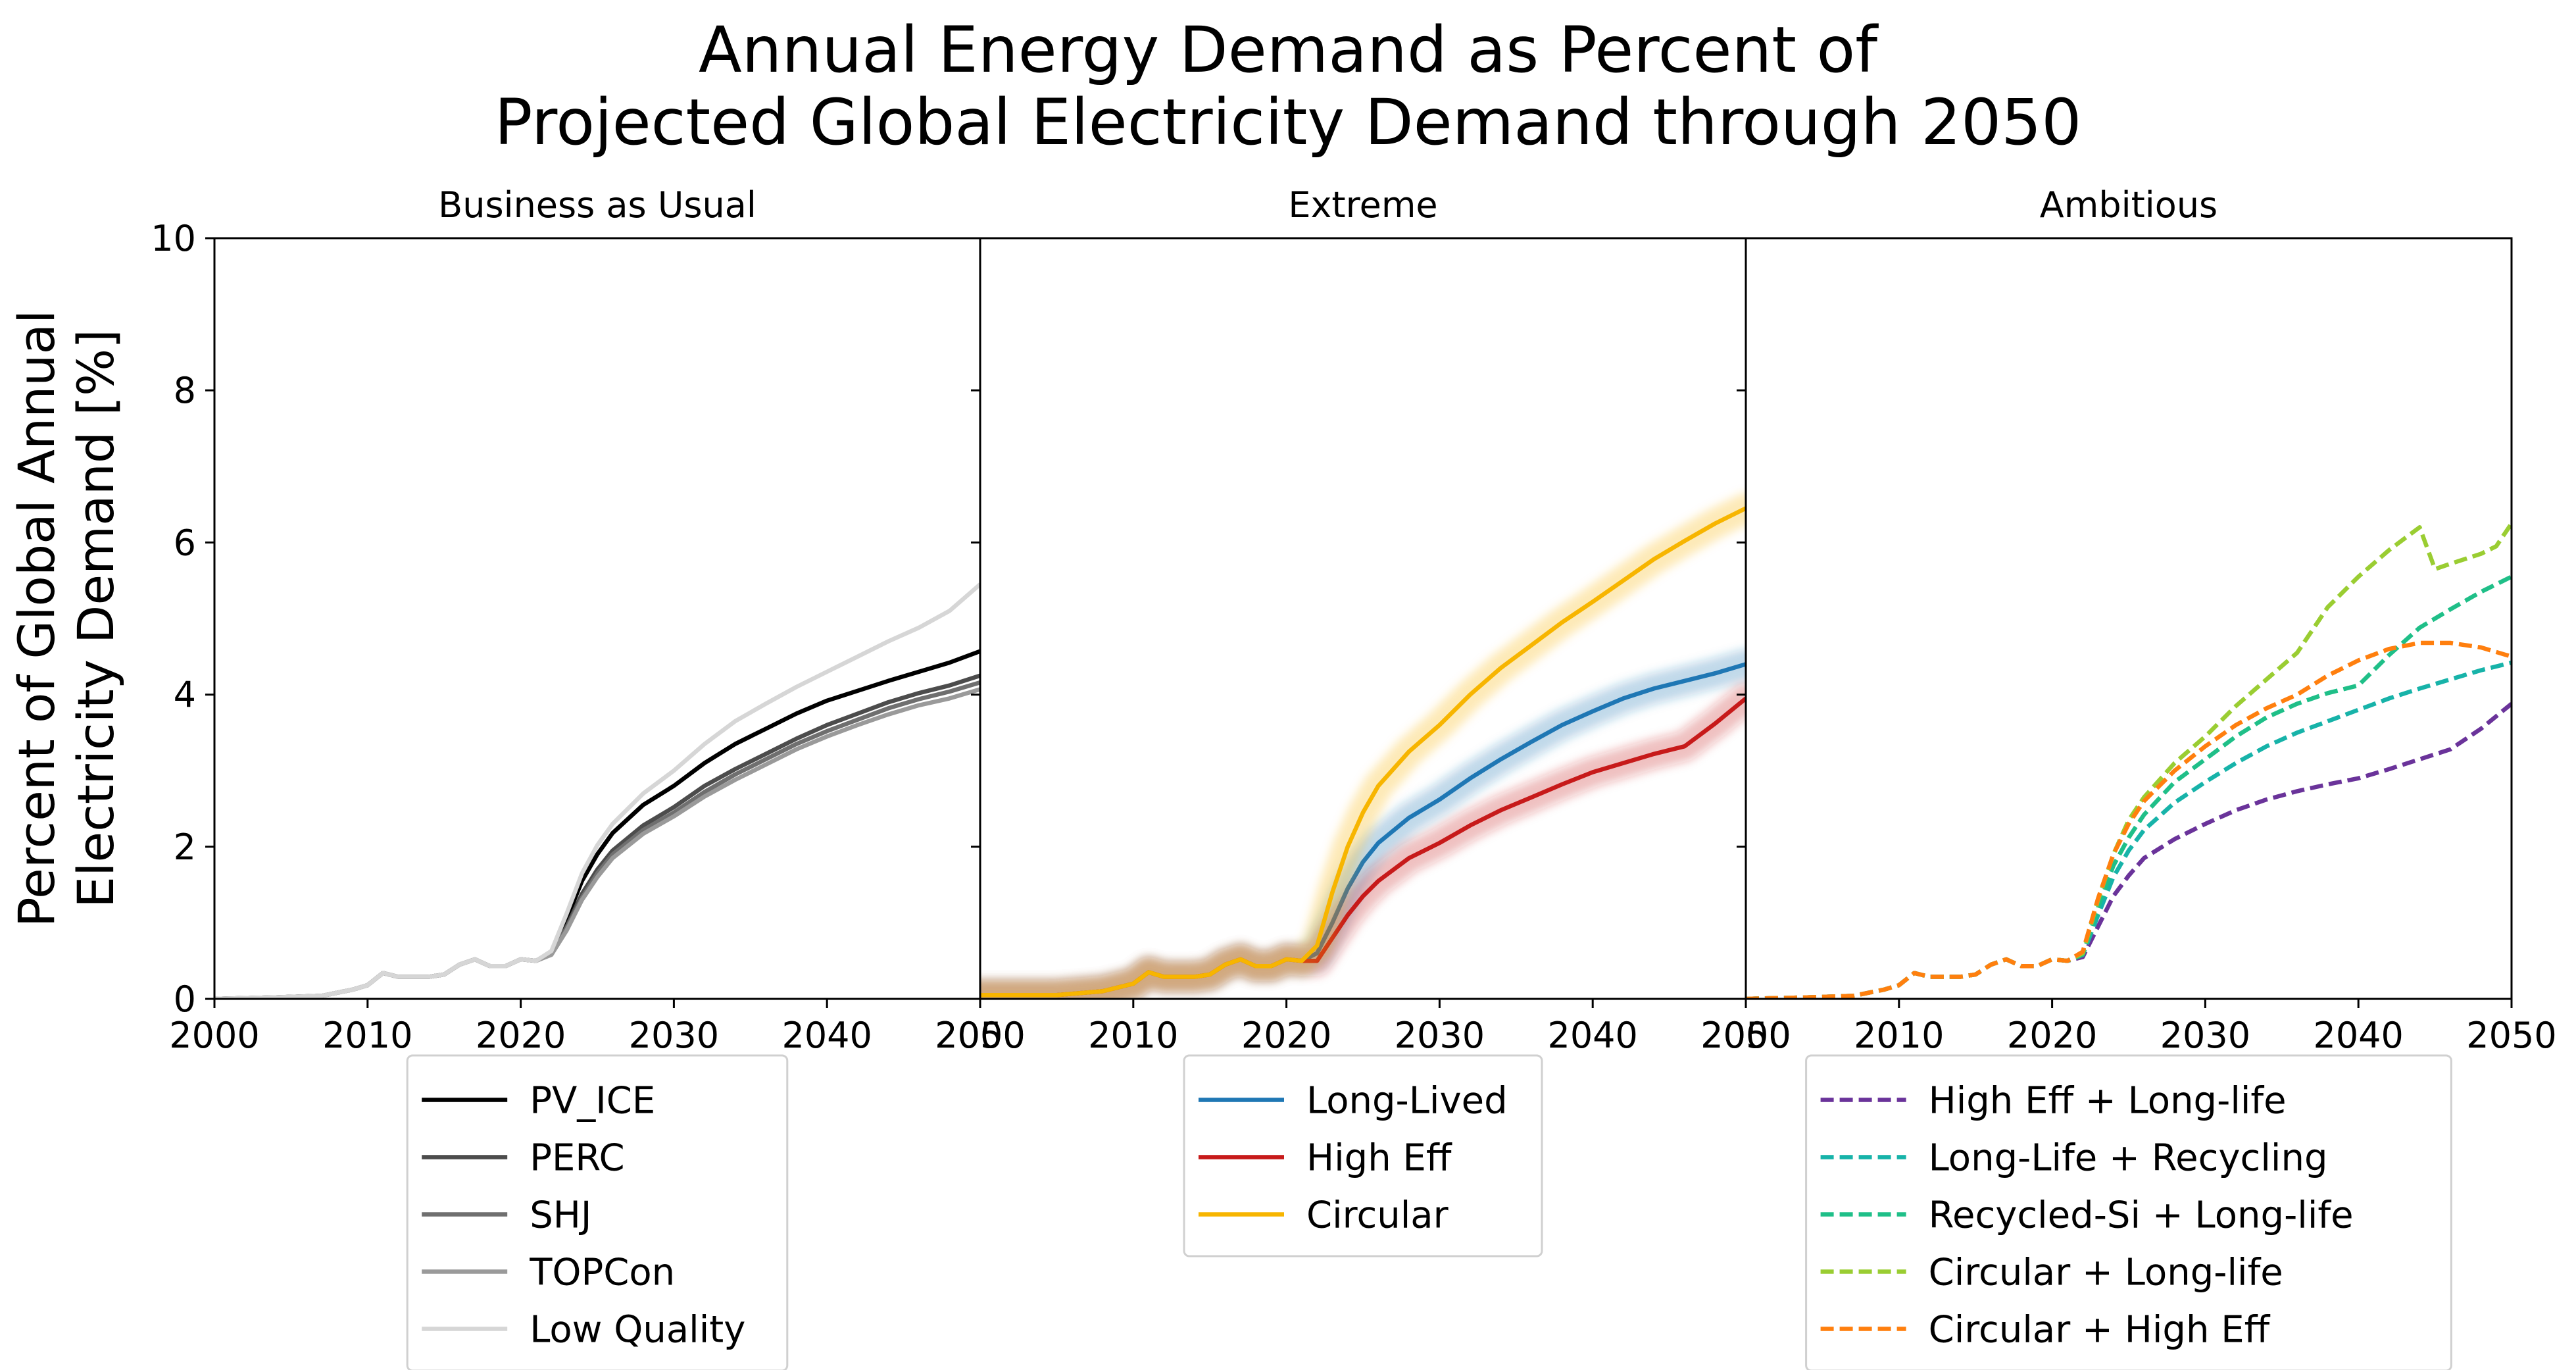 Image resolution: width=2576 pixels, height=1370 pixels. What do you see at coordinates (1362, 205) in the screenshot?
I see `panel-title: Extreme` at bounding box center [1362, 205].